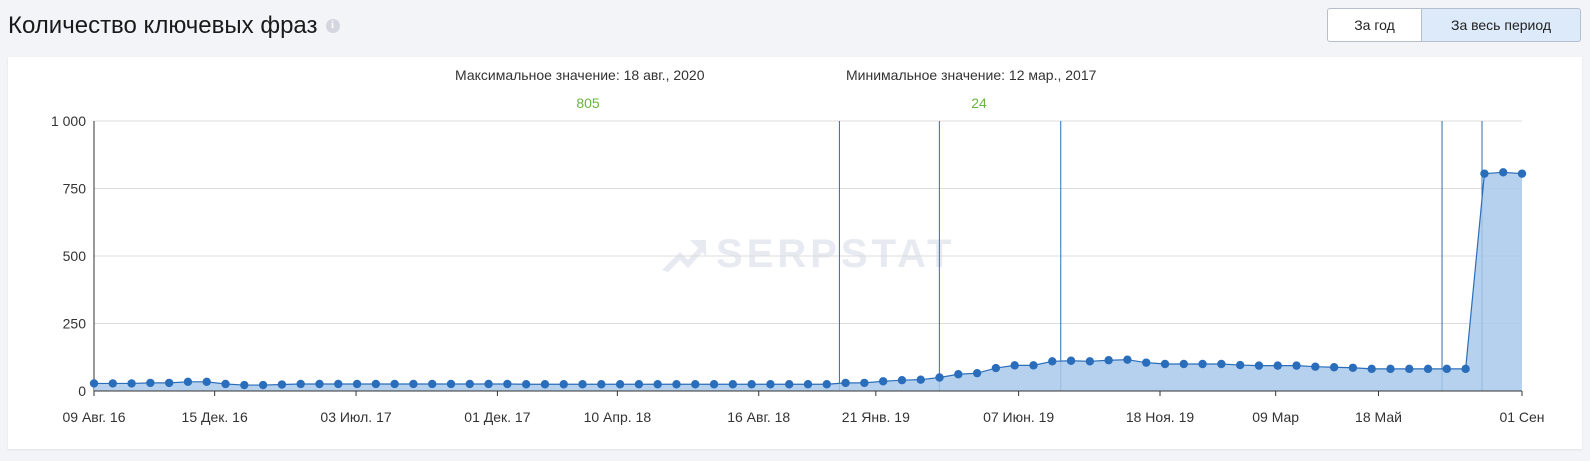  What do you see at coordinates (332, 26) in the screenshot?
I see `info-icon: i` at bounding box center [332, 26].